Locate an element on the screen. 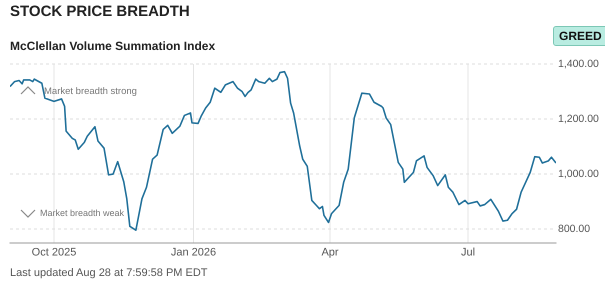 The image size is (605, 288). annotation: Market breadth weak is located at coordinates (82, 213).